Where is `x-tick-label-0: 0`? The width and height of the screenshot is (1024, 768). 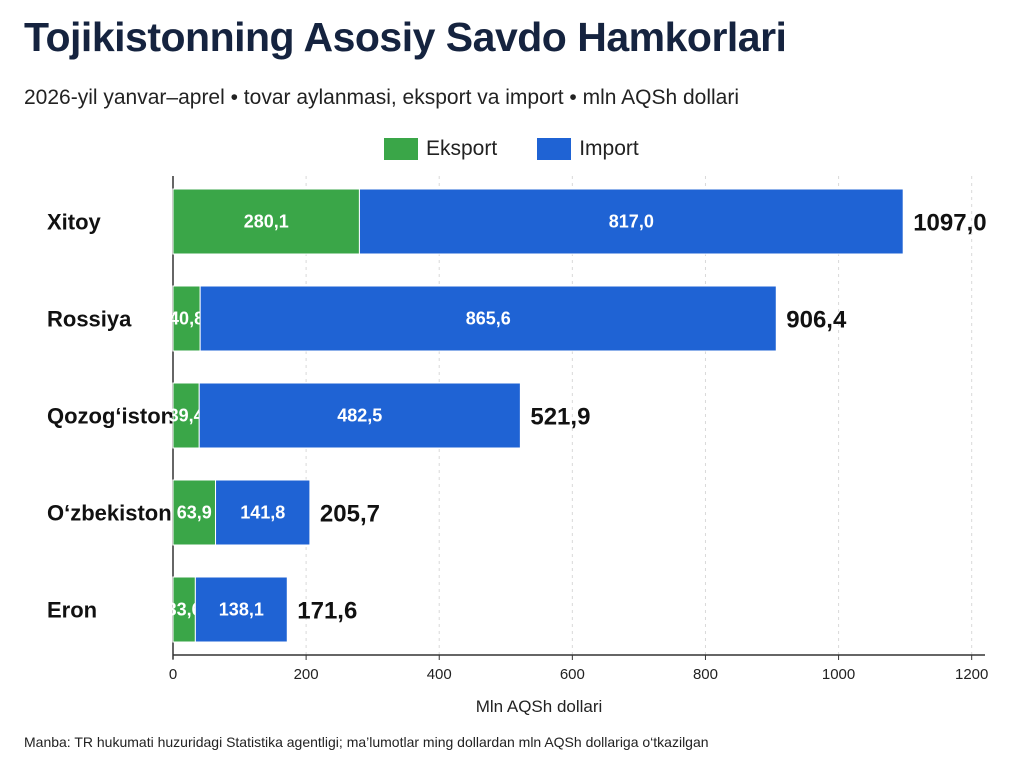 x-tick-label-0: 0 is located at coordinates (173, 674).